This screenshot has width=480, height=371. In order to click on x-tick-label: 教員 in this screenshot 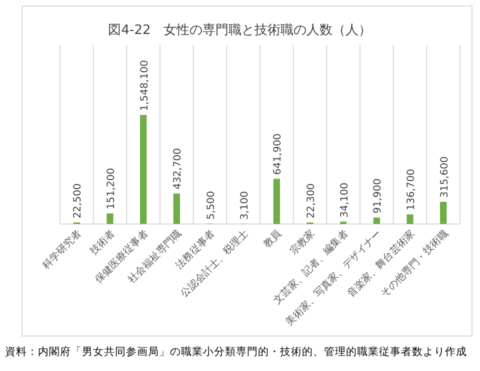, I will do `click(273, 239)`.